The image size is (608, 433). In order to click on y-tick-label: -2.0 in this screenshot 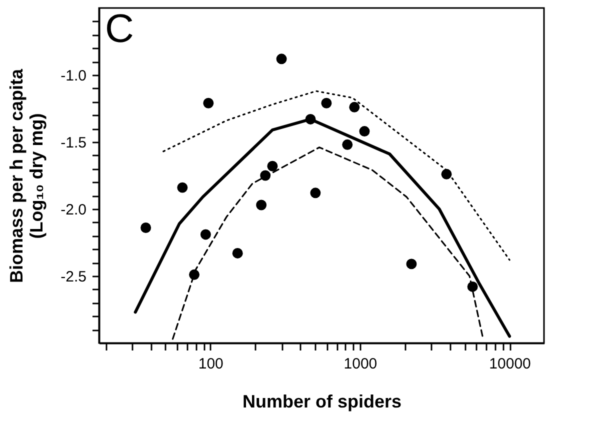, I will do `click(73, 210)`.